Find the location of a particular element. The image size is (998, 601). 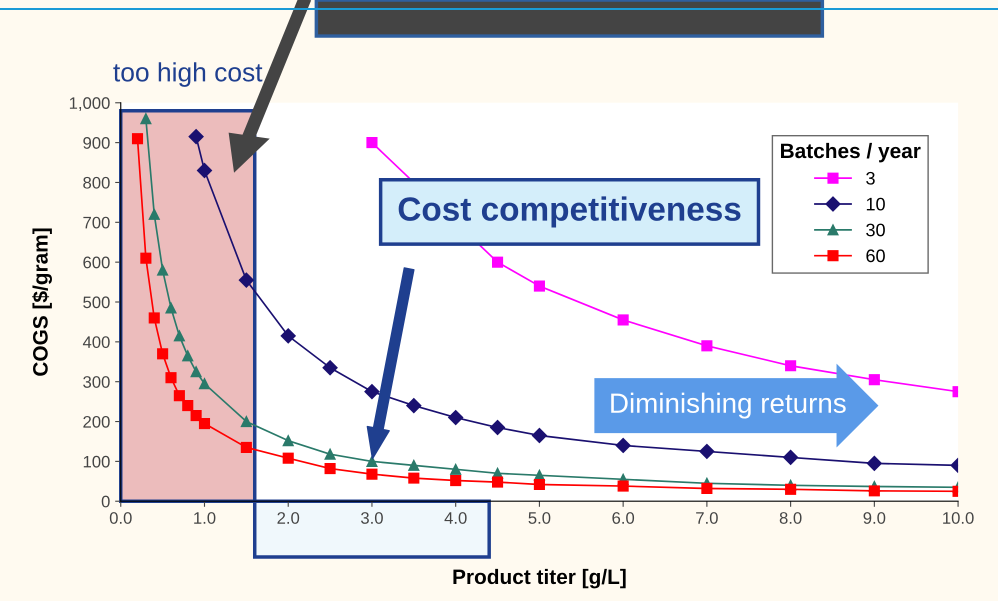

legend-label: 60 is located at coordinates (875, 255).